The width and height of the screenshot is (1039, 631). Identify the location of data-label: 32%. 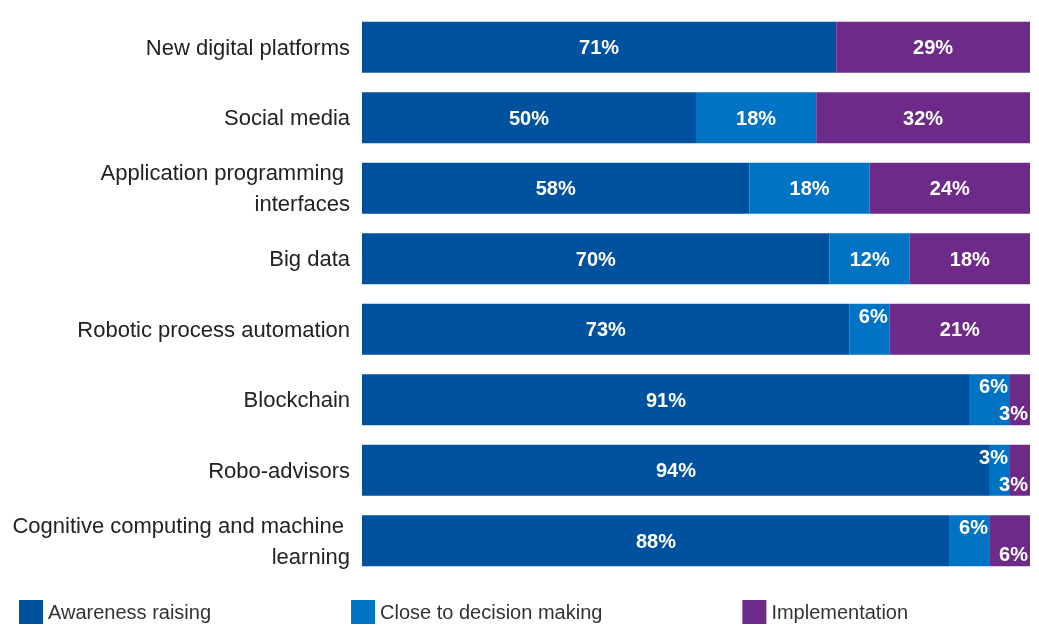
(923, 117).